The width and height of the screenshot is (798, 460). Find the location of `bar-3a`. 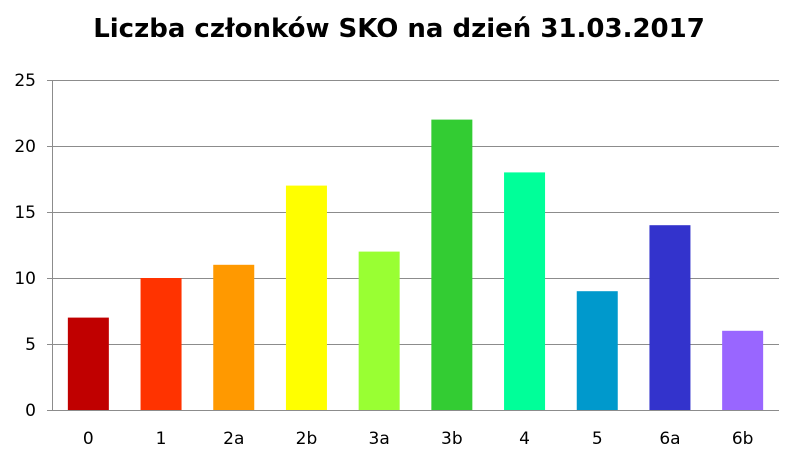

bar-3a is located at coordinates (379, 330).